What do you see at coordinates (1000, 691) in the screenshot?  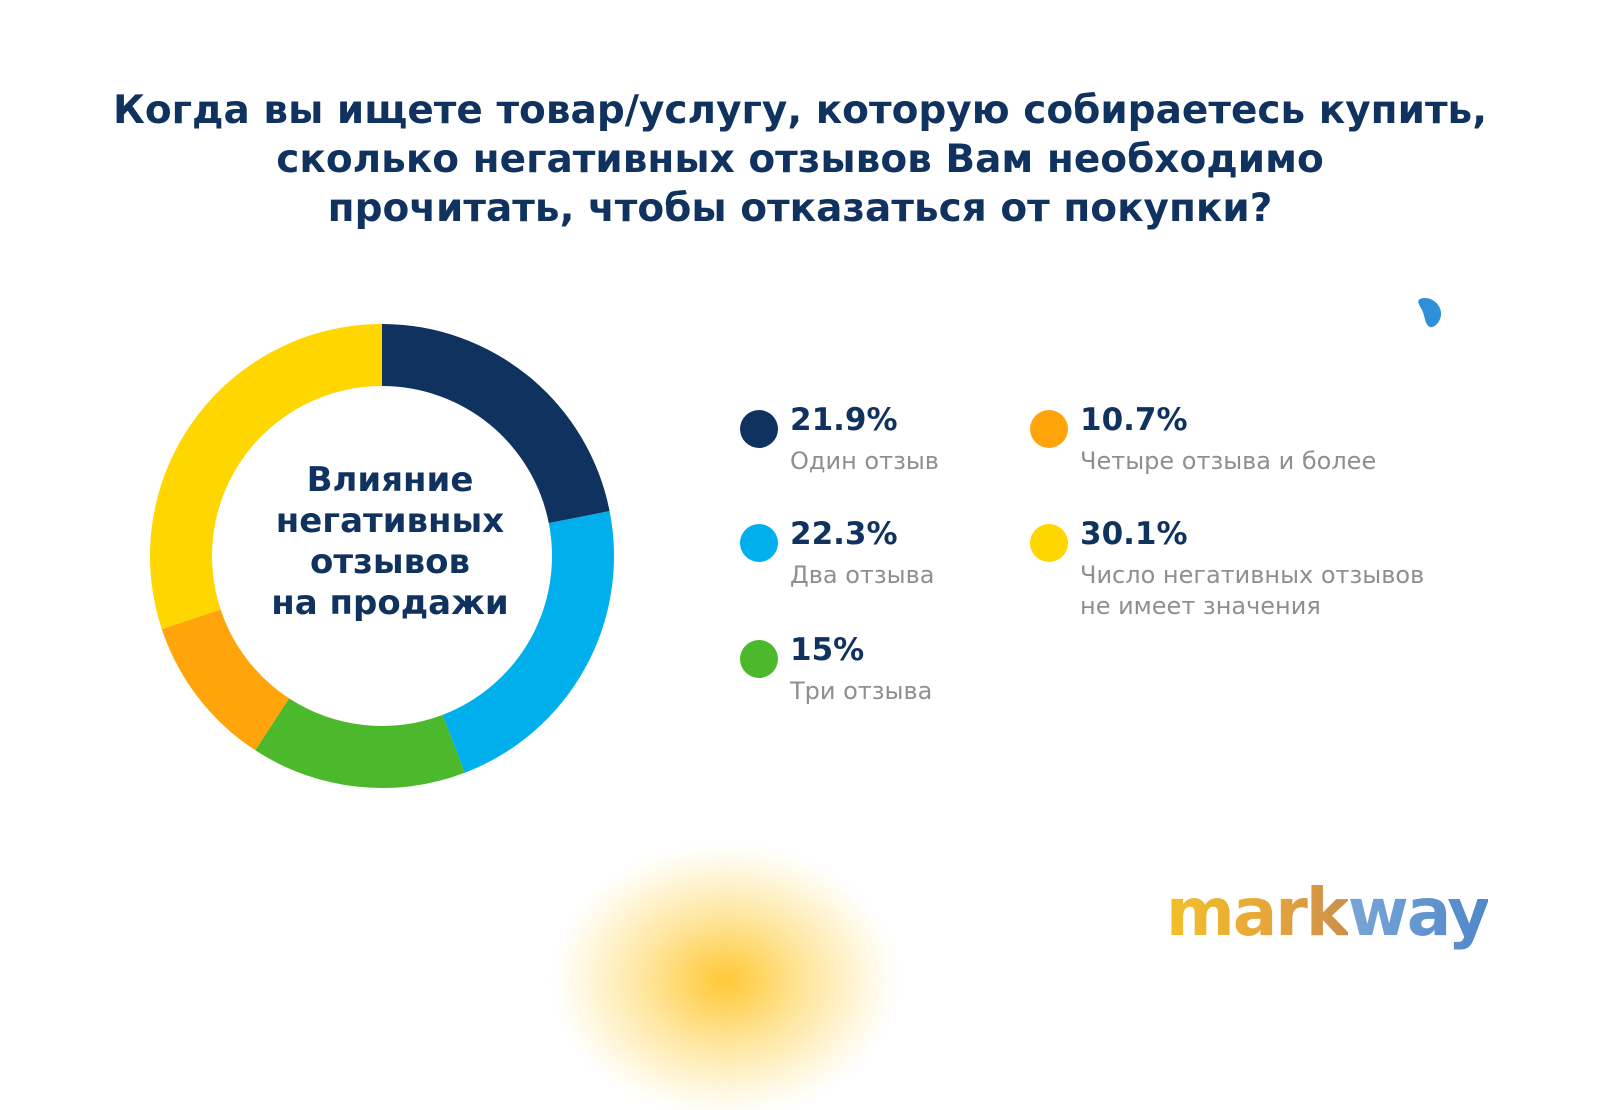 I see `legend-label-three-reviews: Три отзыва` at bounding box center [1000, 691].